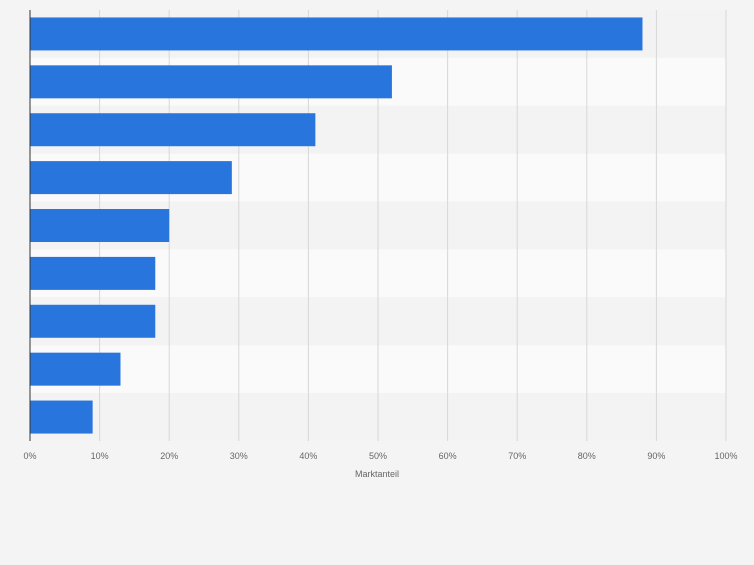 This screenshot has width=754, height=565. What do you see at coordinates (656, 456) in the screenshot?
I see `x-tick-label: 90%` at bounding box center [656, 456].